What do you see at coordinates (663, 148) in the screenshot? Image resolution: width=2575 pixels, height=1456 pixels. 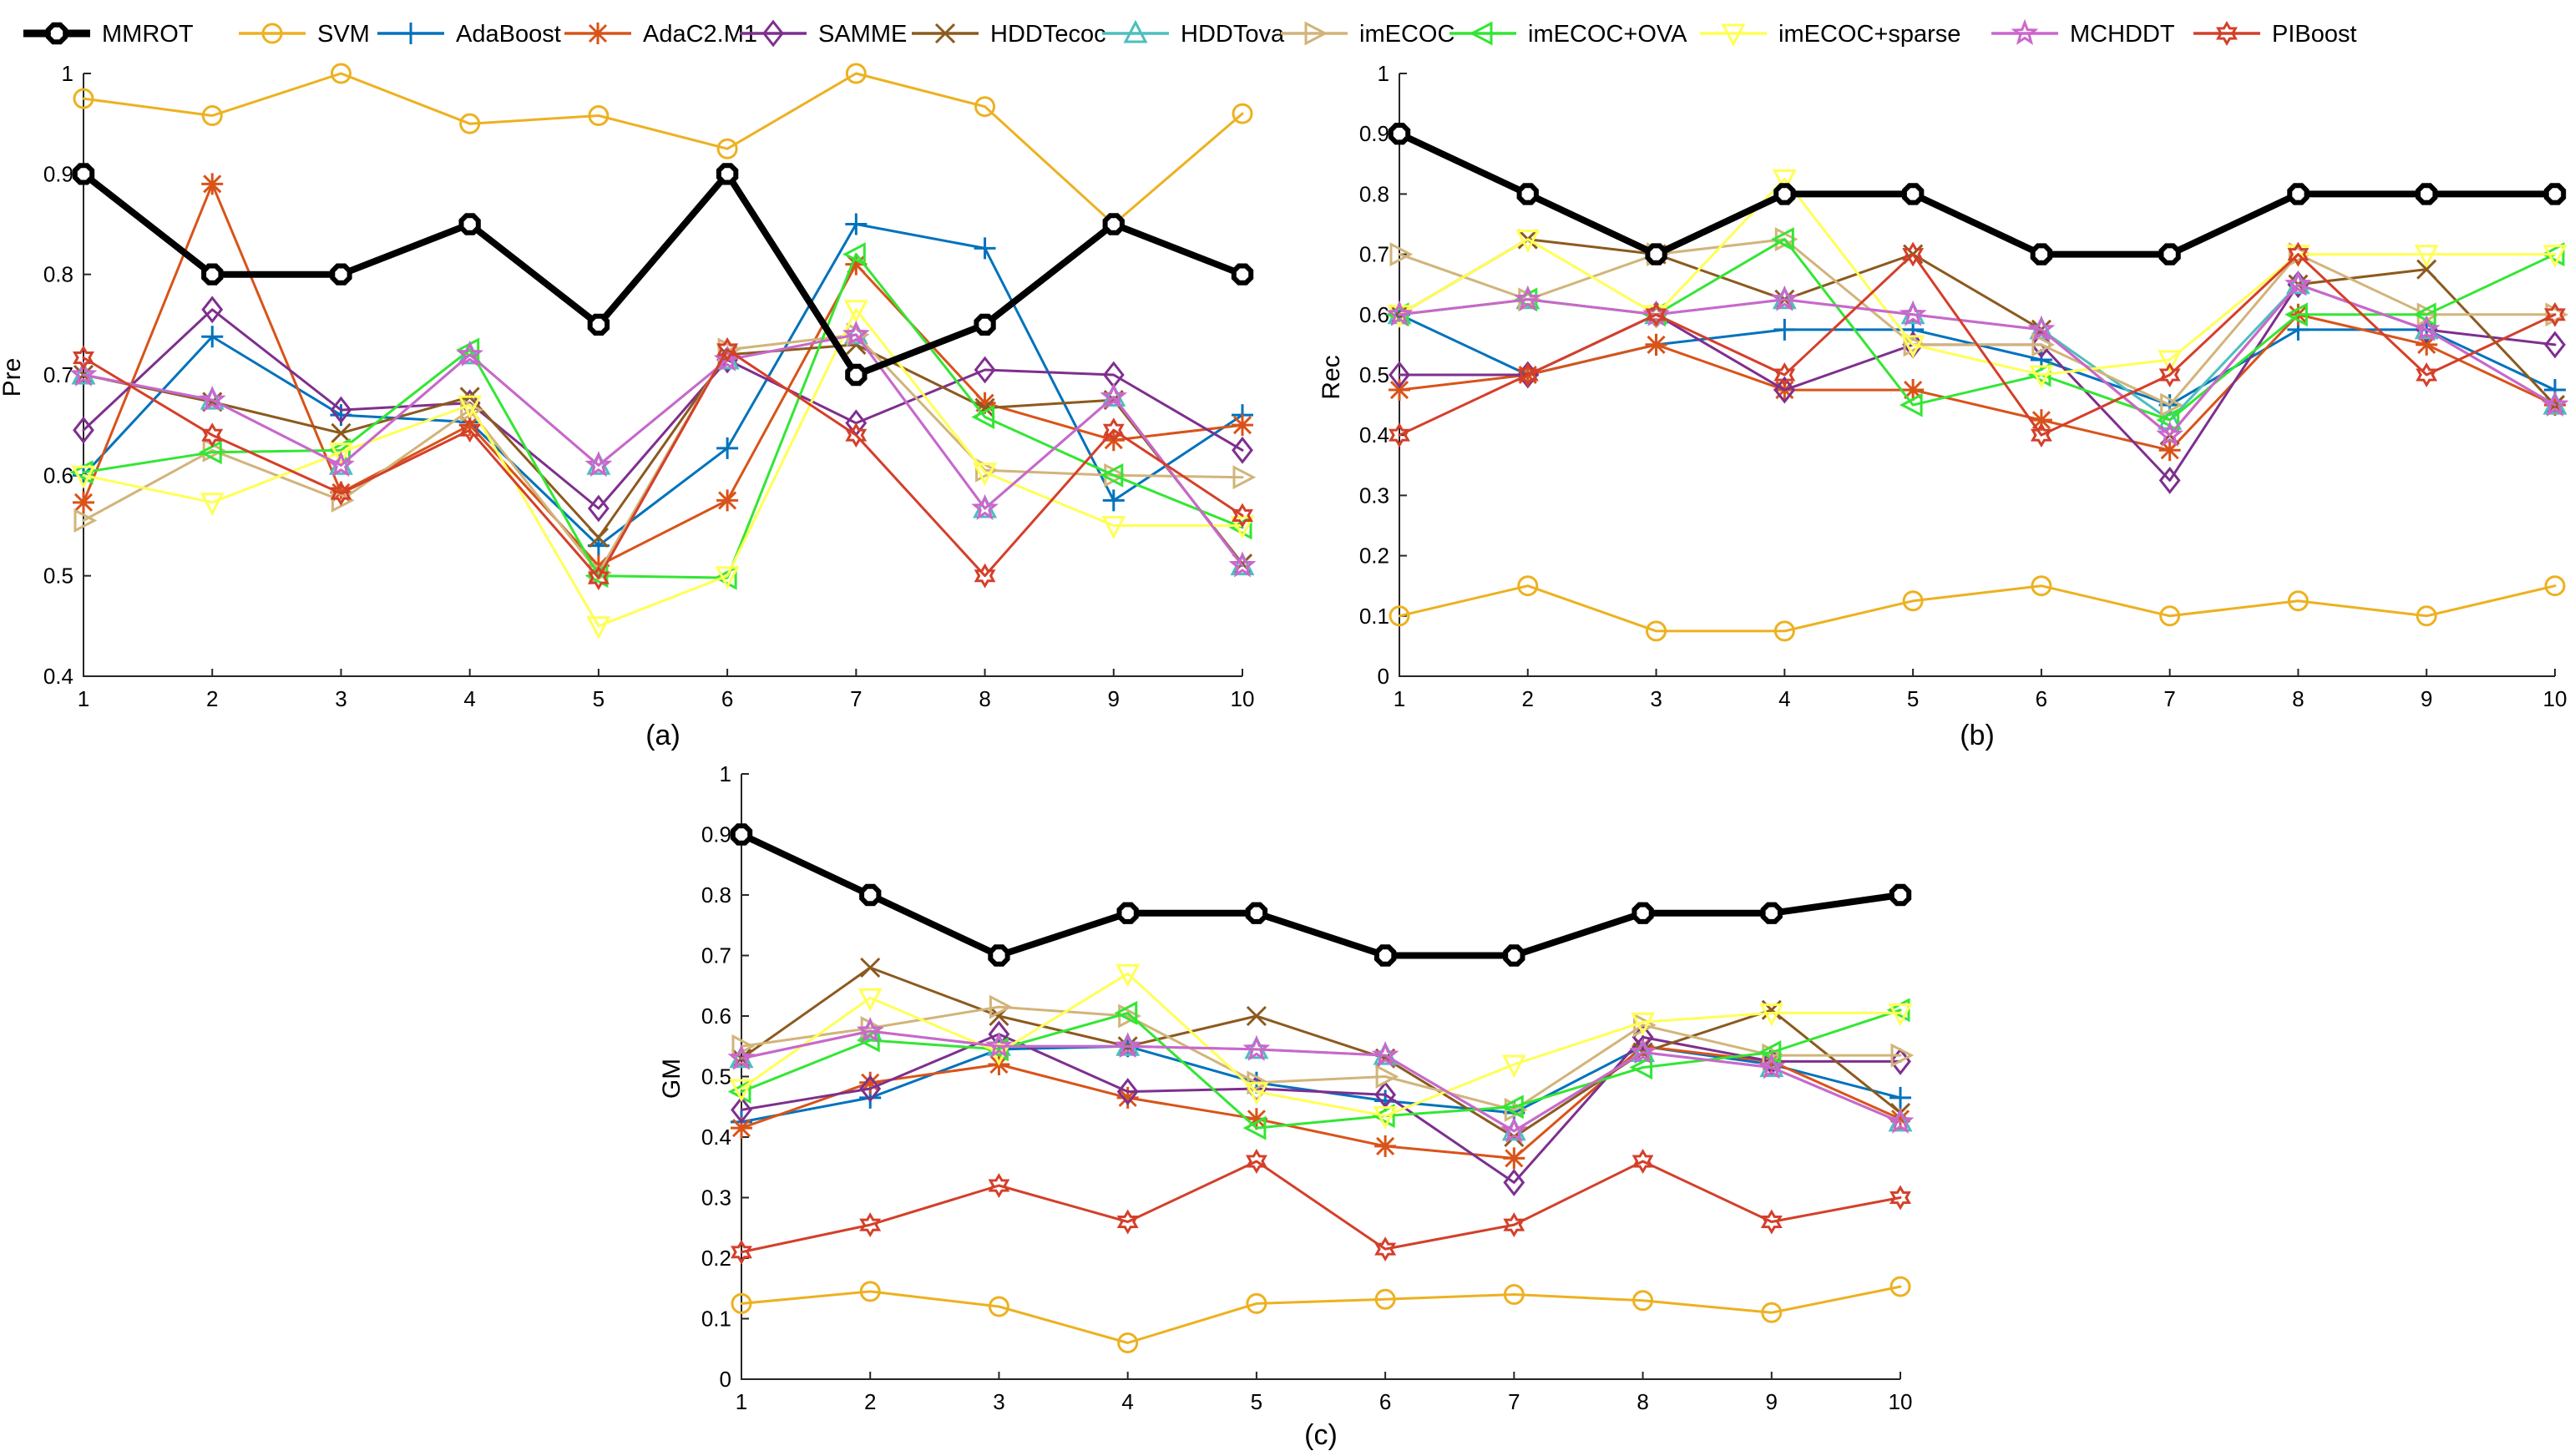 I see `panel-a-line-svm` at bounding box center [663, 148].